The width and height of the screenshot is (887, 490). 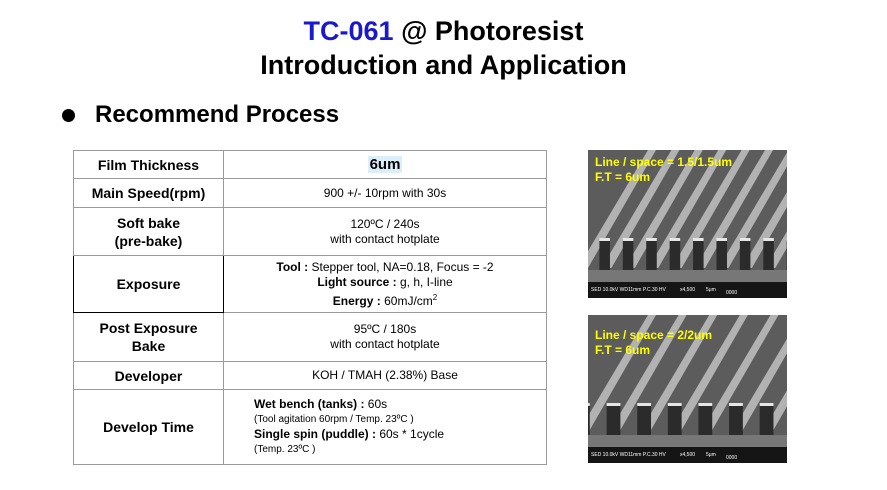 I want to click on soft-bake-temp: 120ºC / 240s, so click(x=385, y=223).